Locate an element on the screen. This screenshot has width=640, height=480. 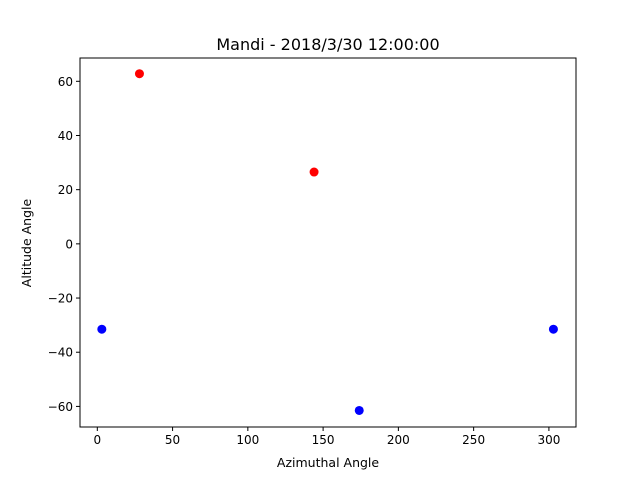
x-axis-label: Azimuthal Angle is located at coordinates (328, 462).